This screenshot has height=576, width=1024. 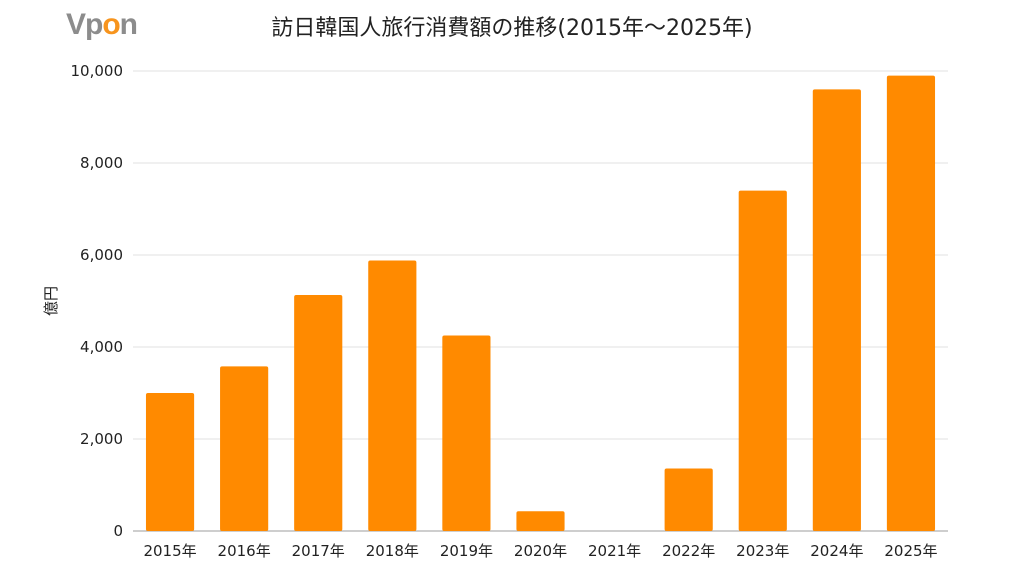 I want to click on x-tick-label: 2020年, so click(x=540, y=551).